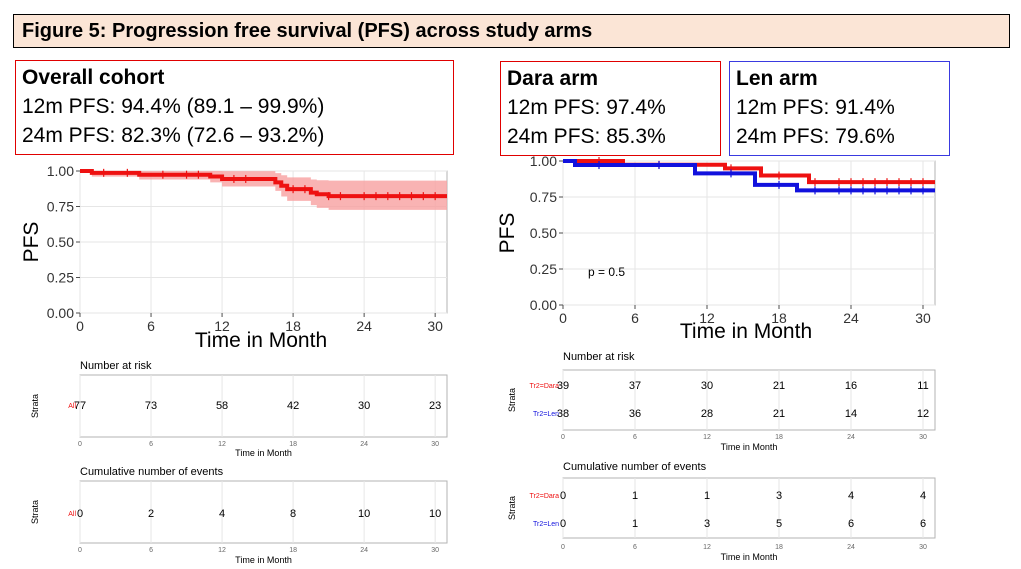 The image size is (1021, 569). What do you see at coordinates (543, 269) in the screenshot?
I see `chart2-y-tick-label: 0.25` at bounding box center [543, 269].